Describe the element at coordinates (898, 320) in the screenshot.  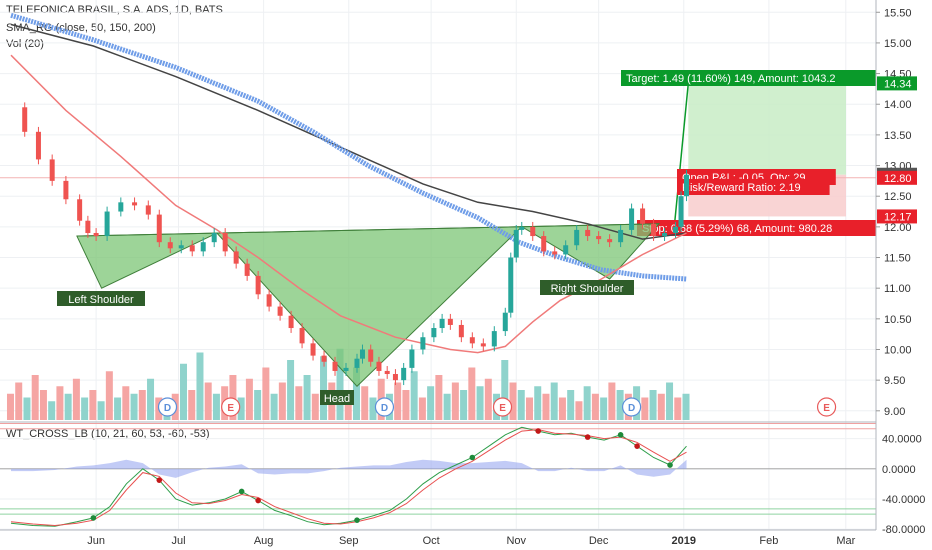
I see `price-tick-label: 10.50` at that location.